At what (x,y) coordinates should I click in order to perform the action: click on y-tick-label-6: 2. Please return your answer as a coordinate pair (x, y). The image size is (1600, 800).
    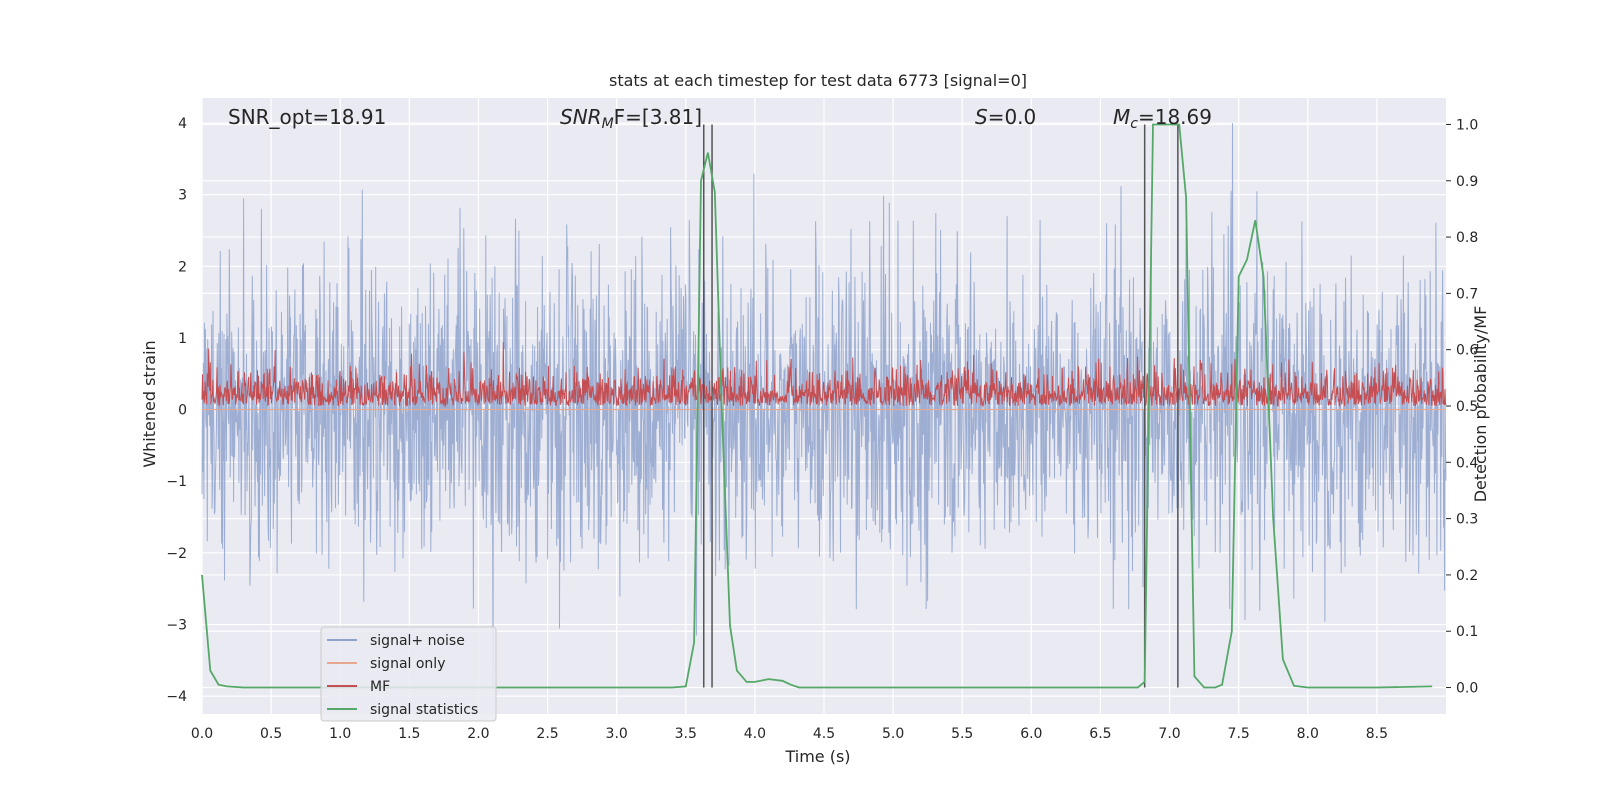
    Looking at the image, I should click on (182, 267).